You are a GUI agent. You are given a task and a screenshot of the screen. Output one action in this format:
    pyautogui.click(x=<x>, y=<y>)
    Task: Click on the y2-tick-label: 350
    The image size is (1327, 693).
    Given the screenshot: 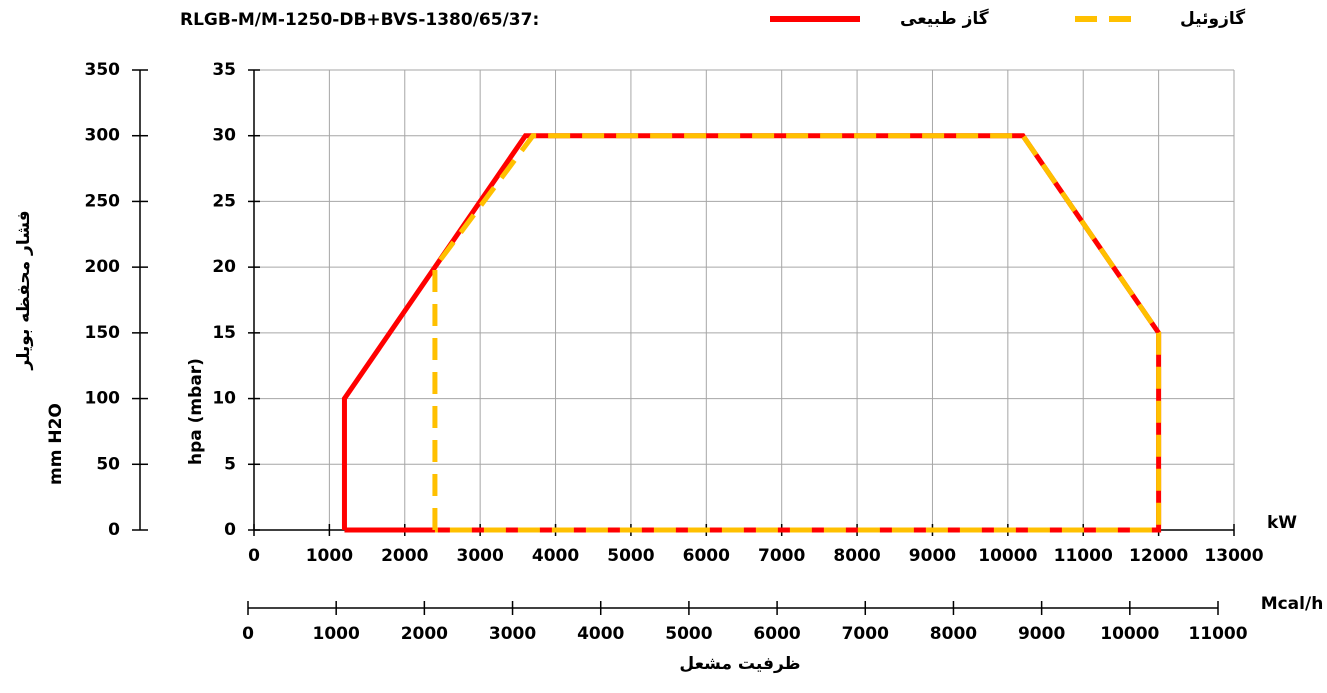 What is the action you would take?
    pyautogui.click(x=103, y=70)
    